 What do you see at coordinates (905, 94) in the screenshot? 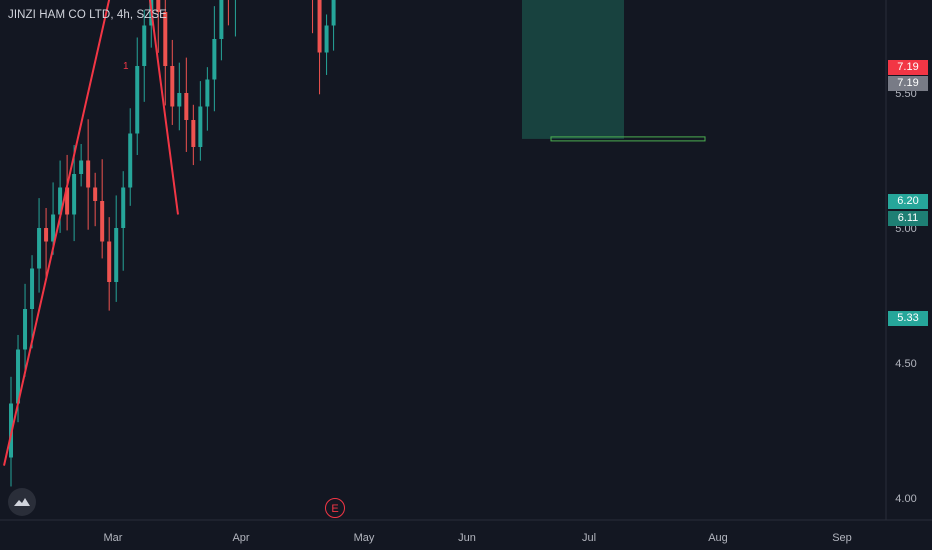
I see `y-tick-label: 5.50` at bounding box center [905, 94].